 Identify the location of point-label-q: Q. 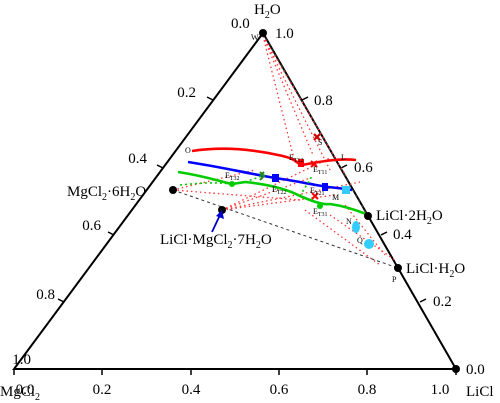
(360, 240).